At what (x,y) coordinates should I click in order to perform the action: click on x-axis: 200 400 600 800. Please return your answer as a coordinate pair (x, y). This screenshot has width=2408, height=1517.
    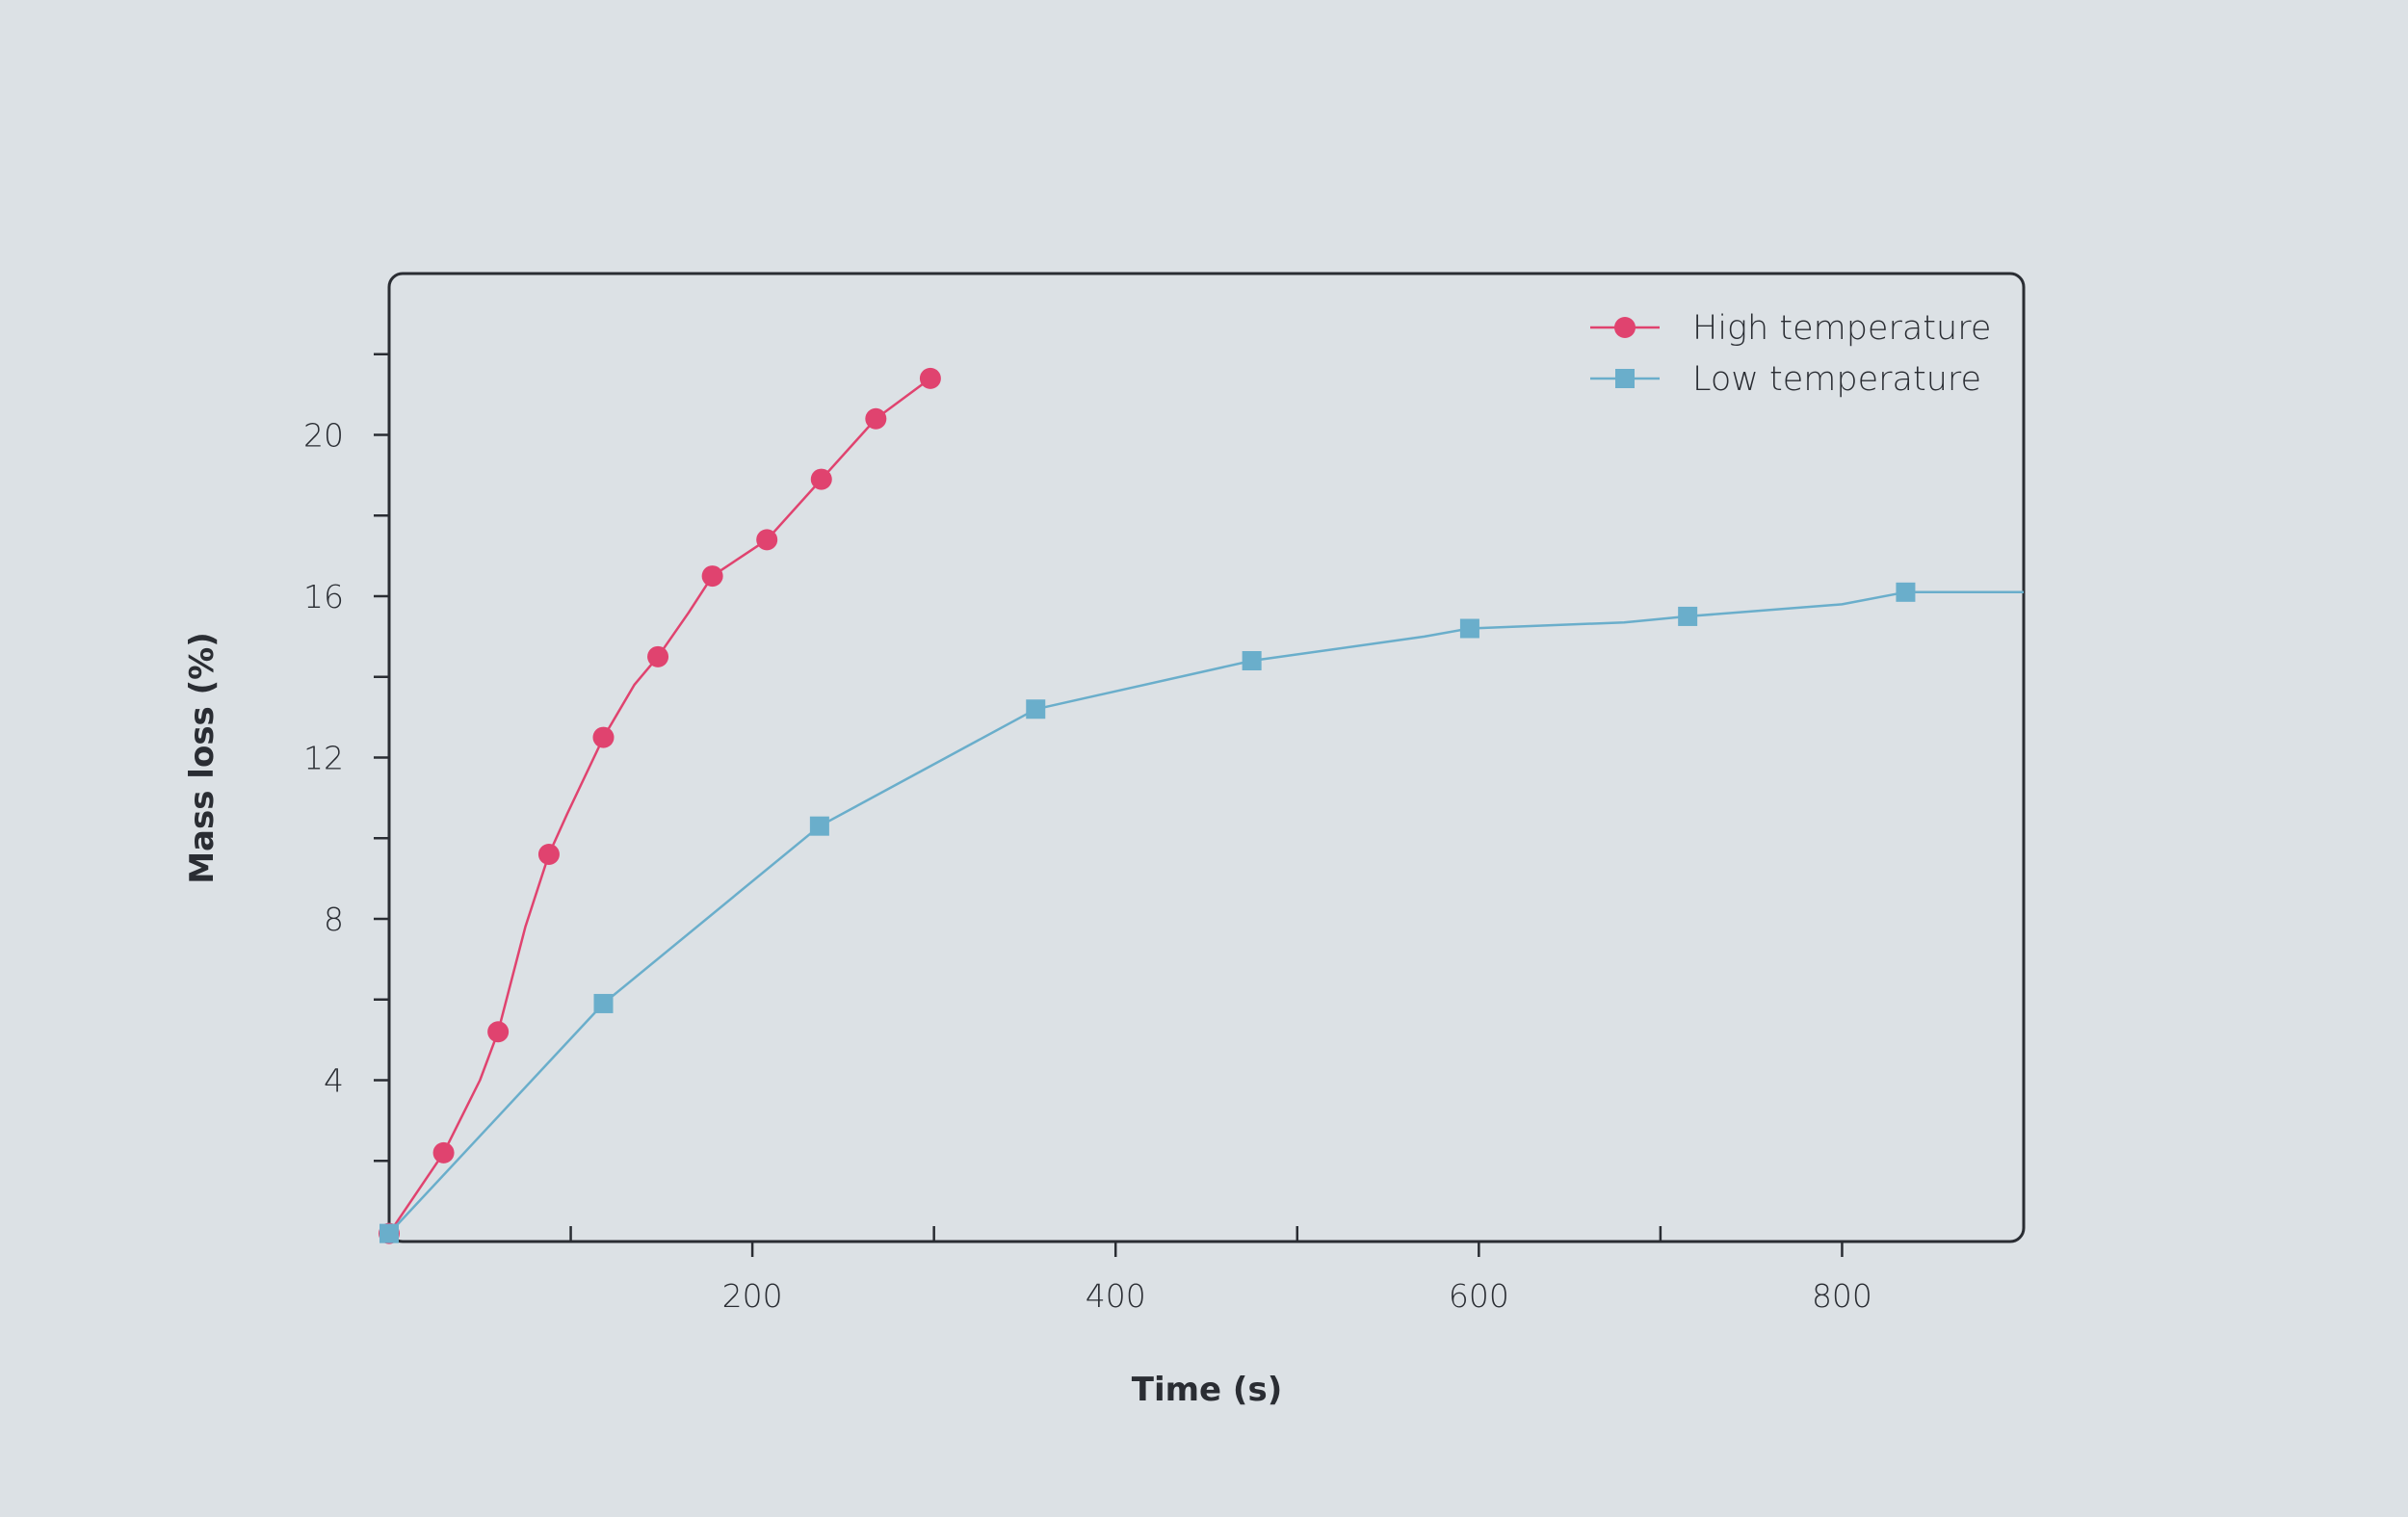
    Looking at the image, I should click on (1220, 1270).